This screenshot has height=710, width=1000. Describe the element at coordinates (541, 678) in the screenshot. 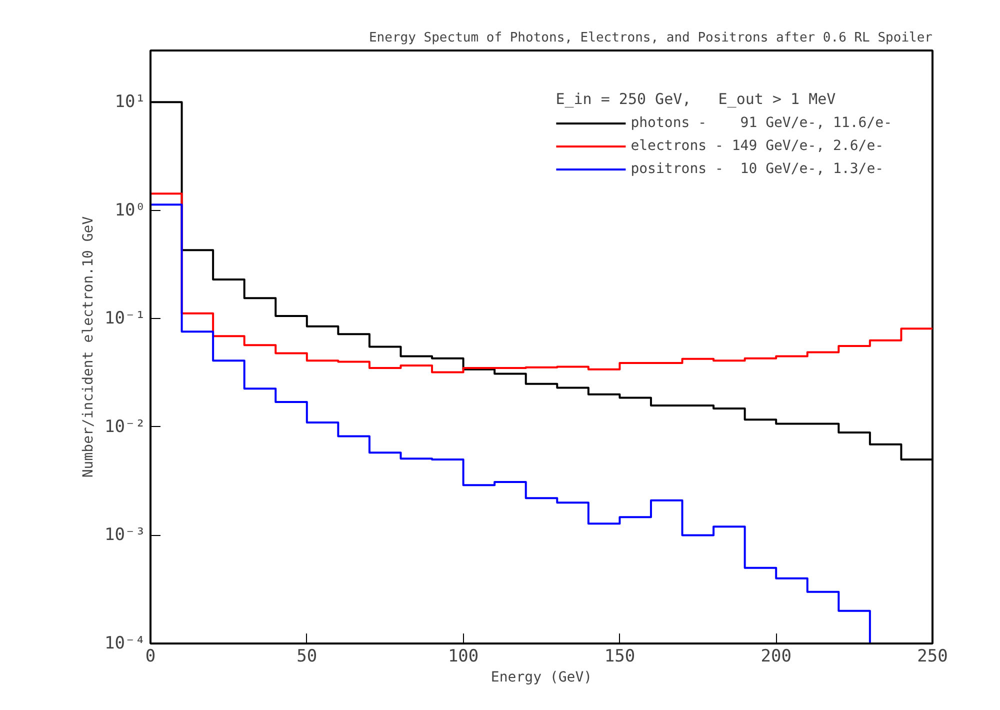

I see `x-axis-title: Energy (GeV)` at that location.